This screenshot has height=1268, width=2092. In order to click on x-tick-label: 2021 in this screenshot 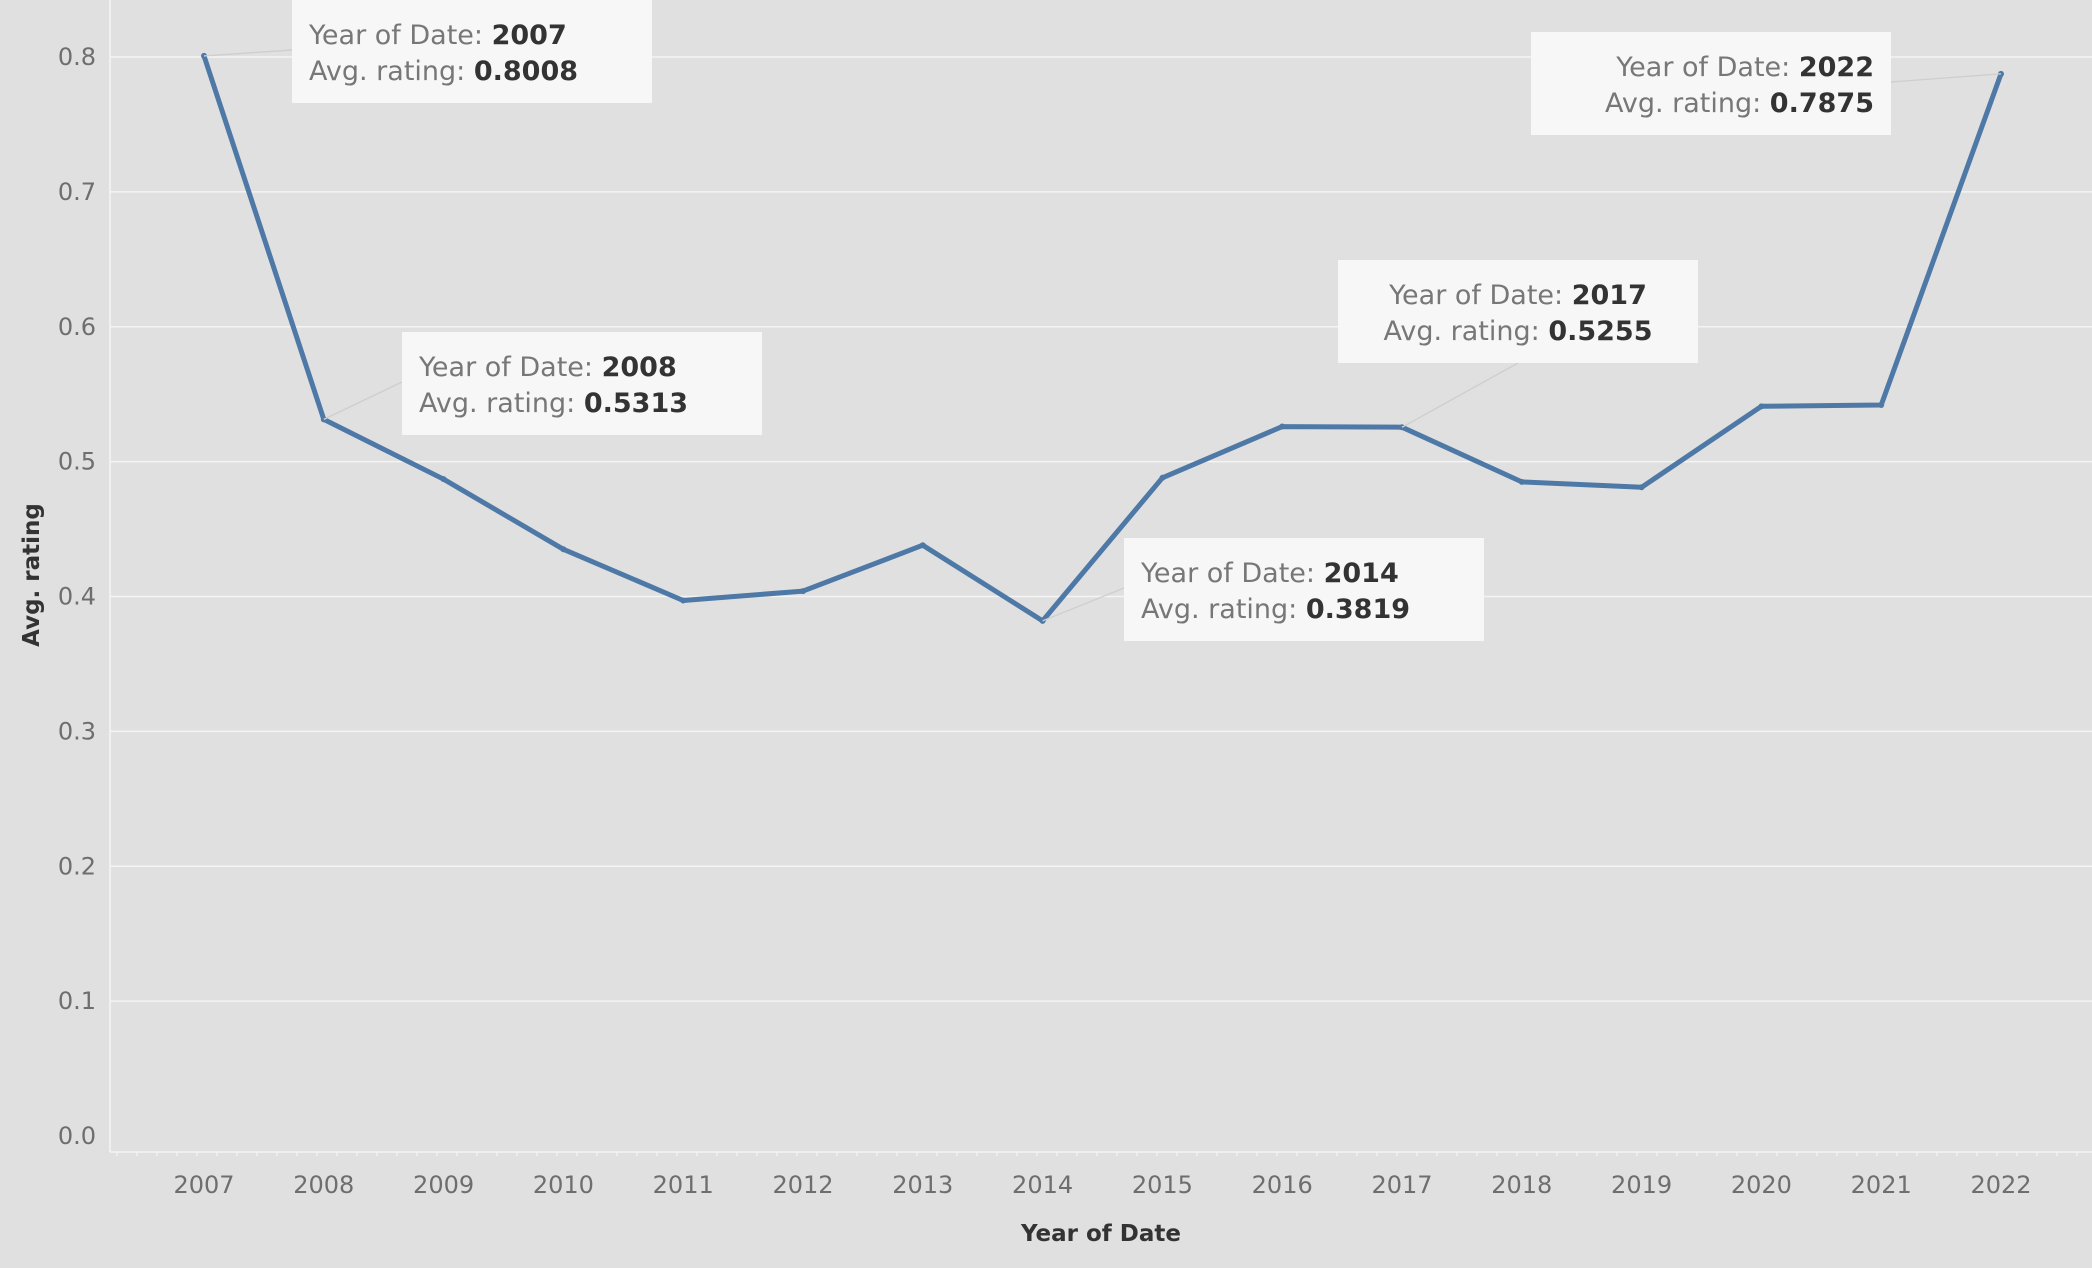, I will do `click(1881, 1185)`.